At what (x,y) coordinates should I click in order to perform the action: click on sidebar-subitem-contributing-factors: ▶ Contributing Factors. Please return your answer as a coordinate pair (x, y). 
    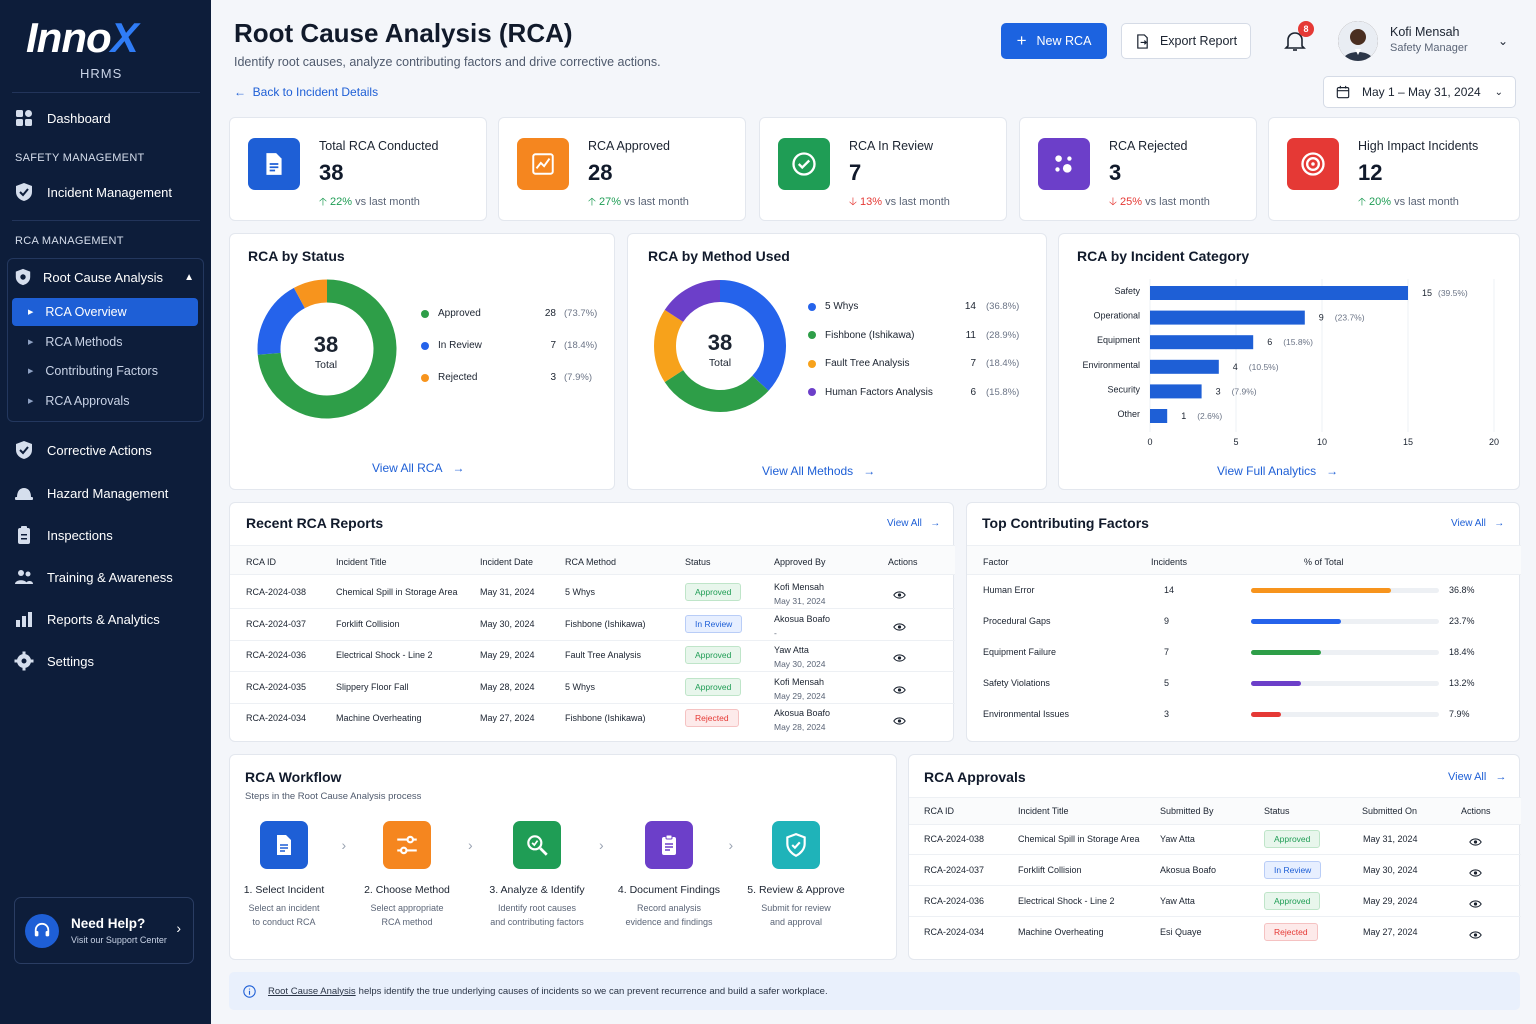
    Looking at the image, I should click on (93, 371).